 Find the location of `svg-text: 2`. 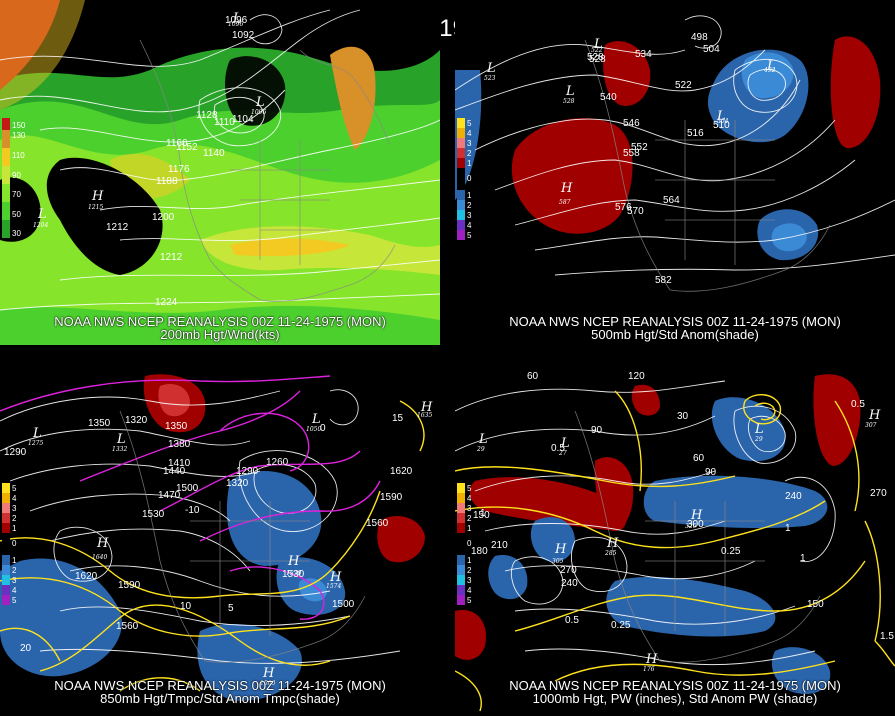

svg-text: 2 is located at coordinates (14, 518).